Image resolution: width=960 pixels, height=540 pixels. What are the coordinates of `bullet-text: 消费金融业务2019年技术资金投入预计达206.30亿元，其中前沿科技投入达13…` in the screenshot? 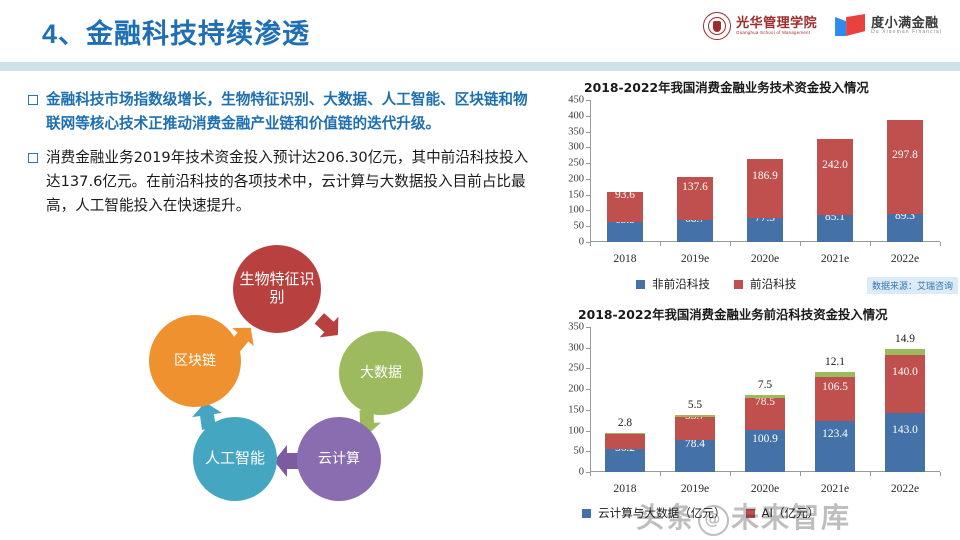 It's located at (287, 181).